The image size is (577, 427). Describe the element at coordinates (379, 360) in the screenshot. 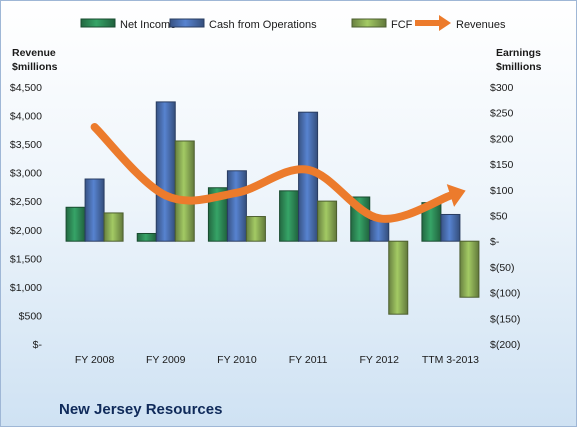

I see `category-label: FY 2012` at that location.